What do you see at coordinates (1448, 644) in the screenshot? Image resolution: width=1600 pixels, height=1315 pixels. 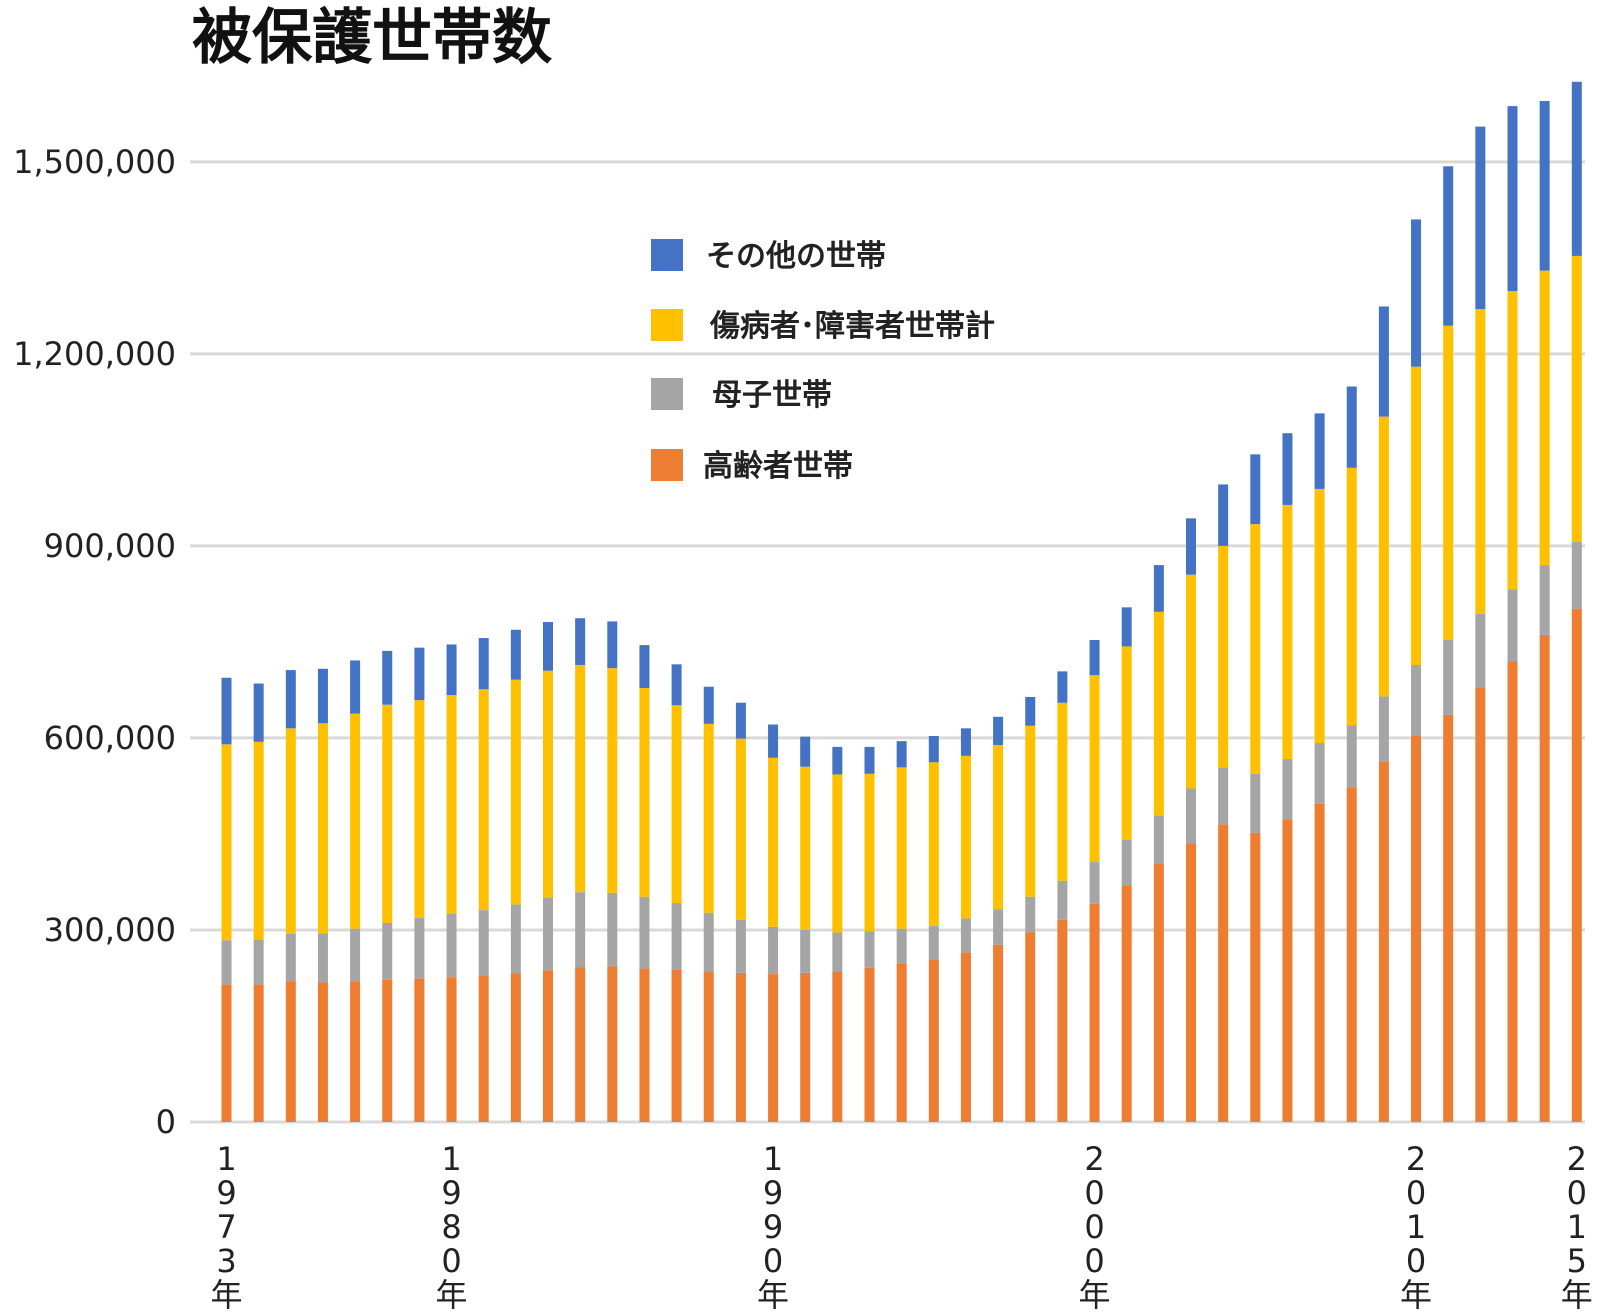 I see `bar-stack-2011` at bounding box center [1448, 644].